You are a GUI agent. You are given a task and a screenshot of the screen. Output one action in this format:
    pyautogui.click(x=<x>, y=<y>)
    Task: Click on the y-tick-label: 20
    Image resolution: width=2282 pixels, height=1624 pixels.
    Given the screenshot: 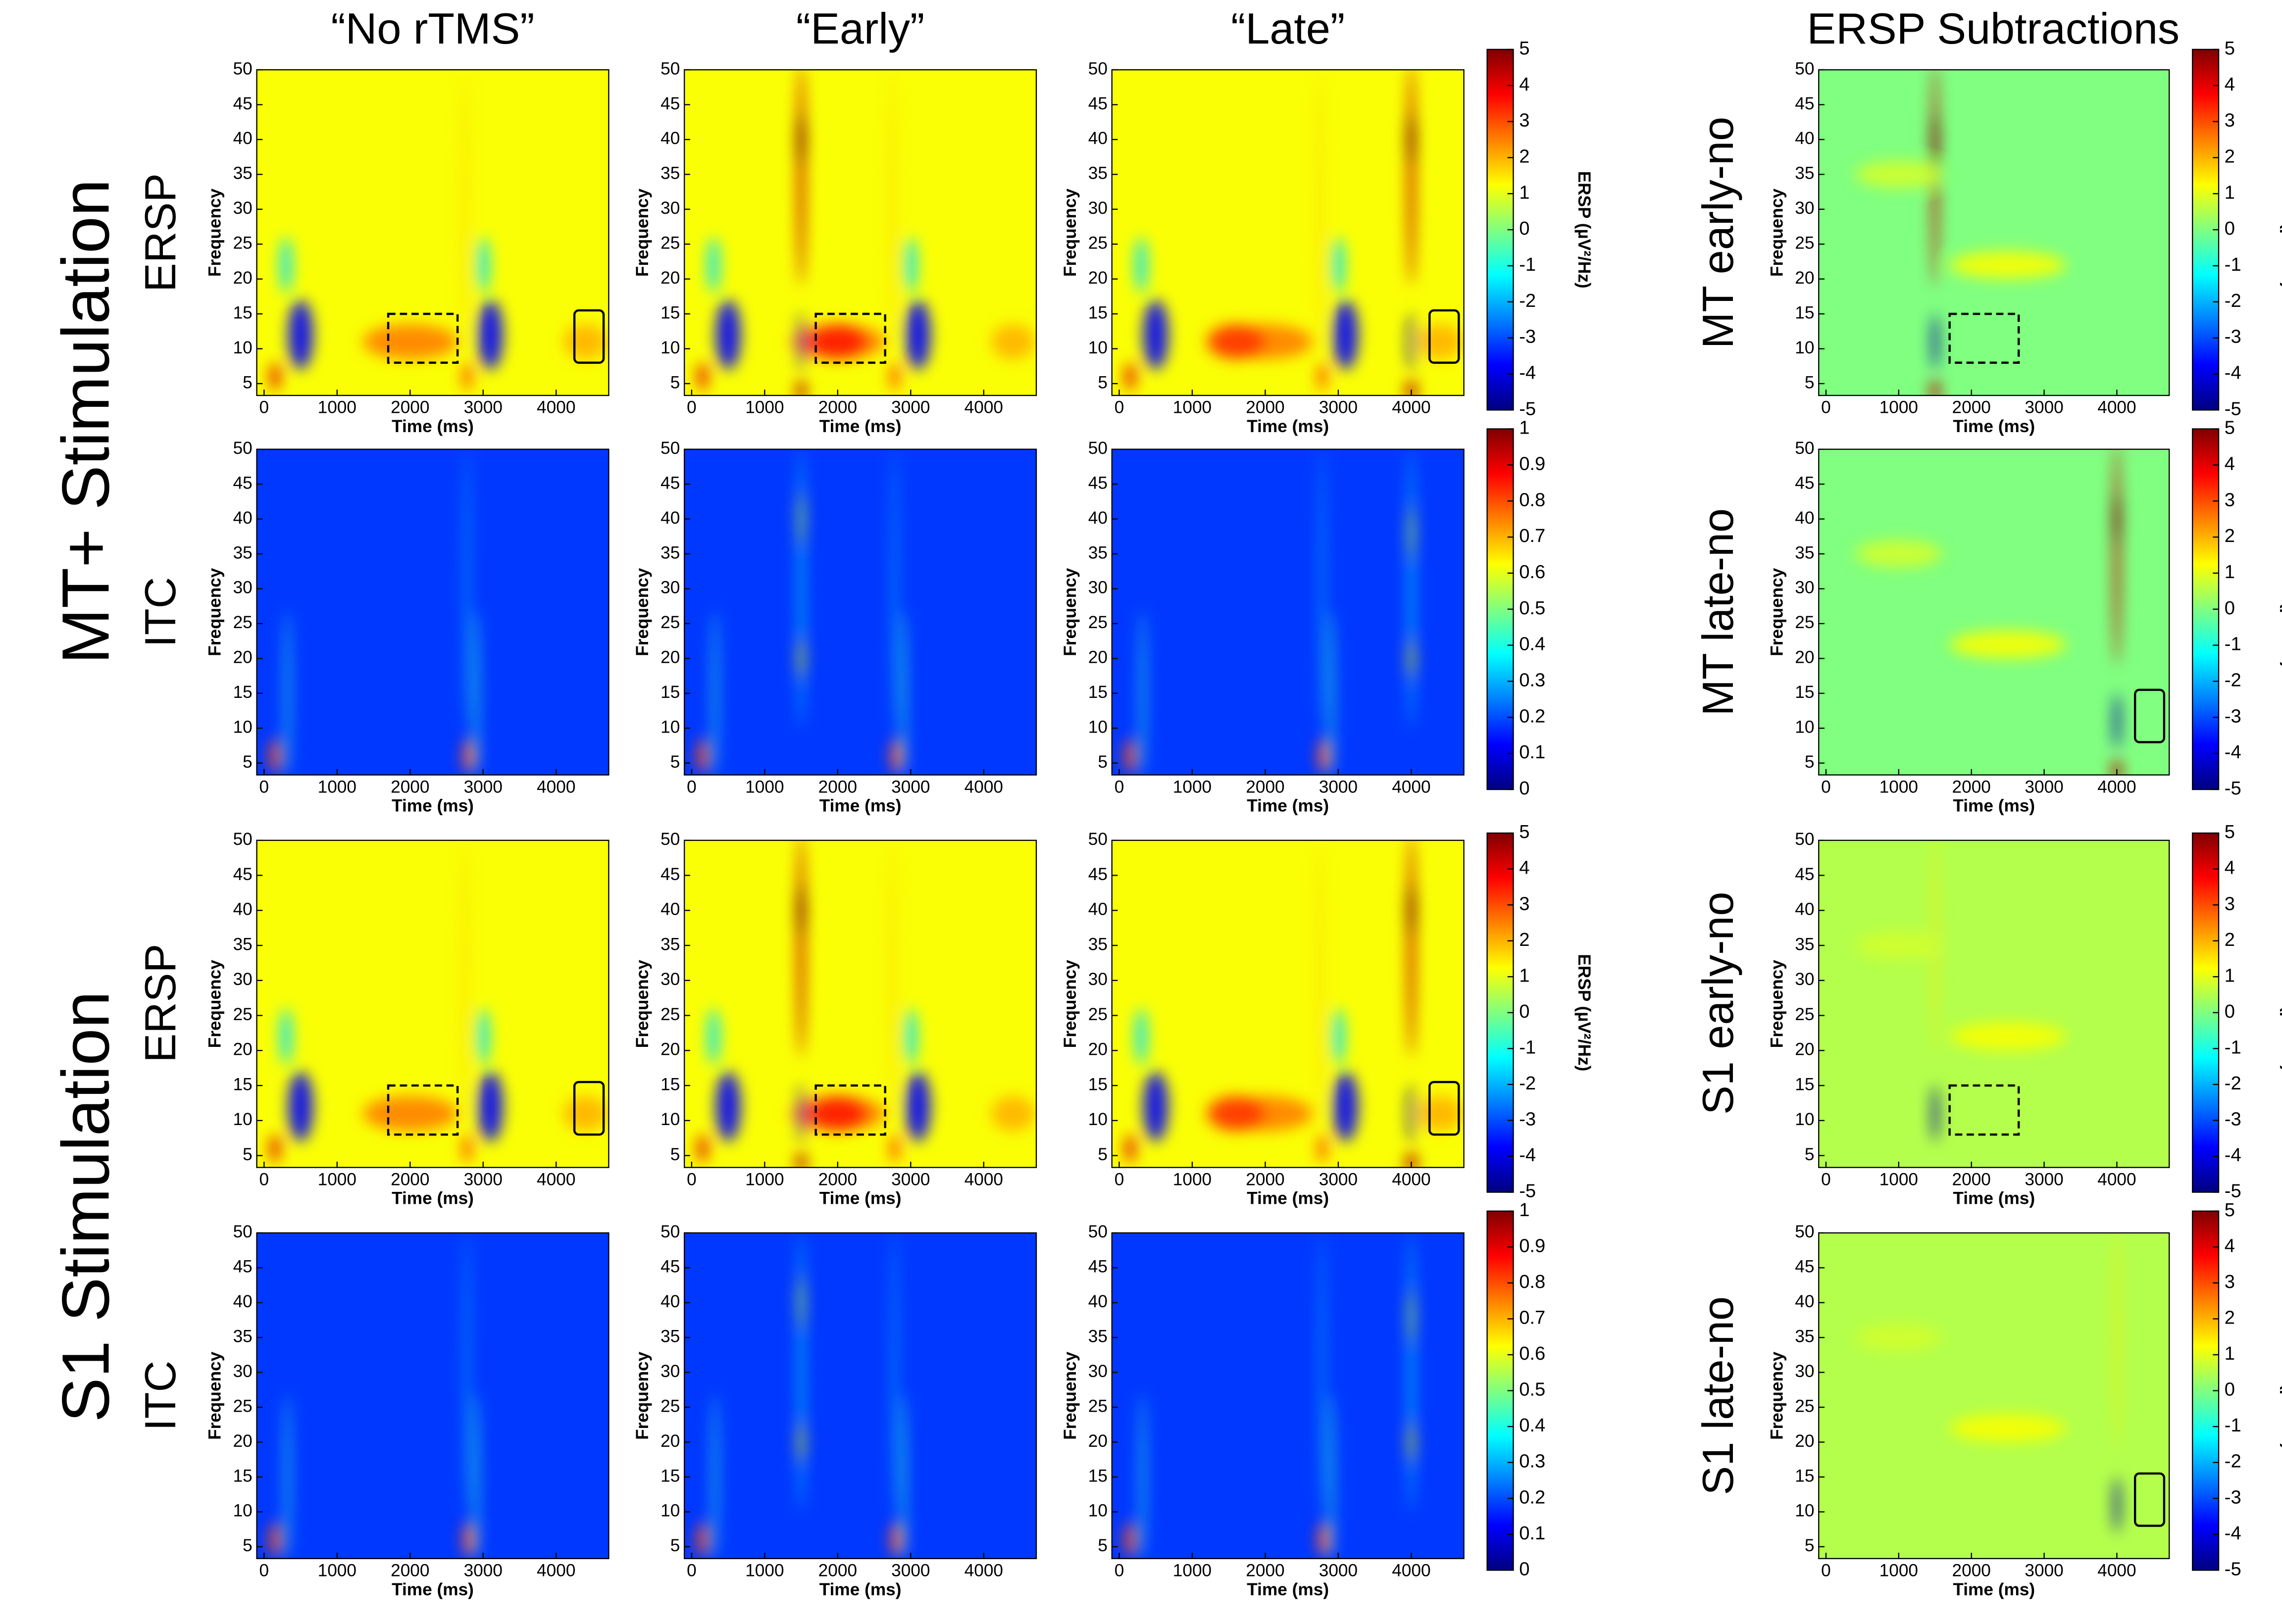 What is the action you would take?
    pyautogui.click(x=1804, y=657)
    